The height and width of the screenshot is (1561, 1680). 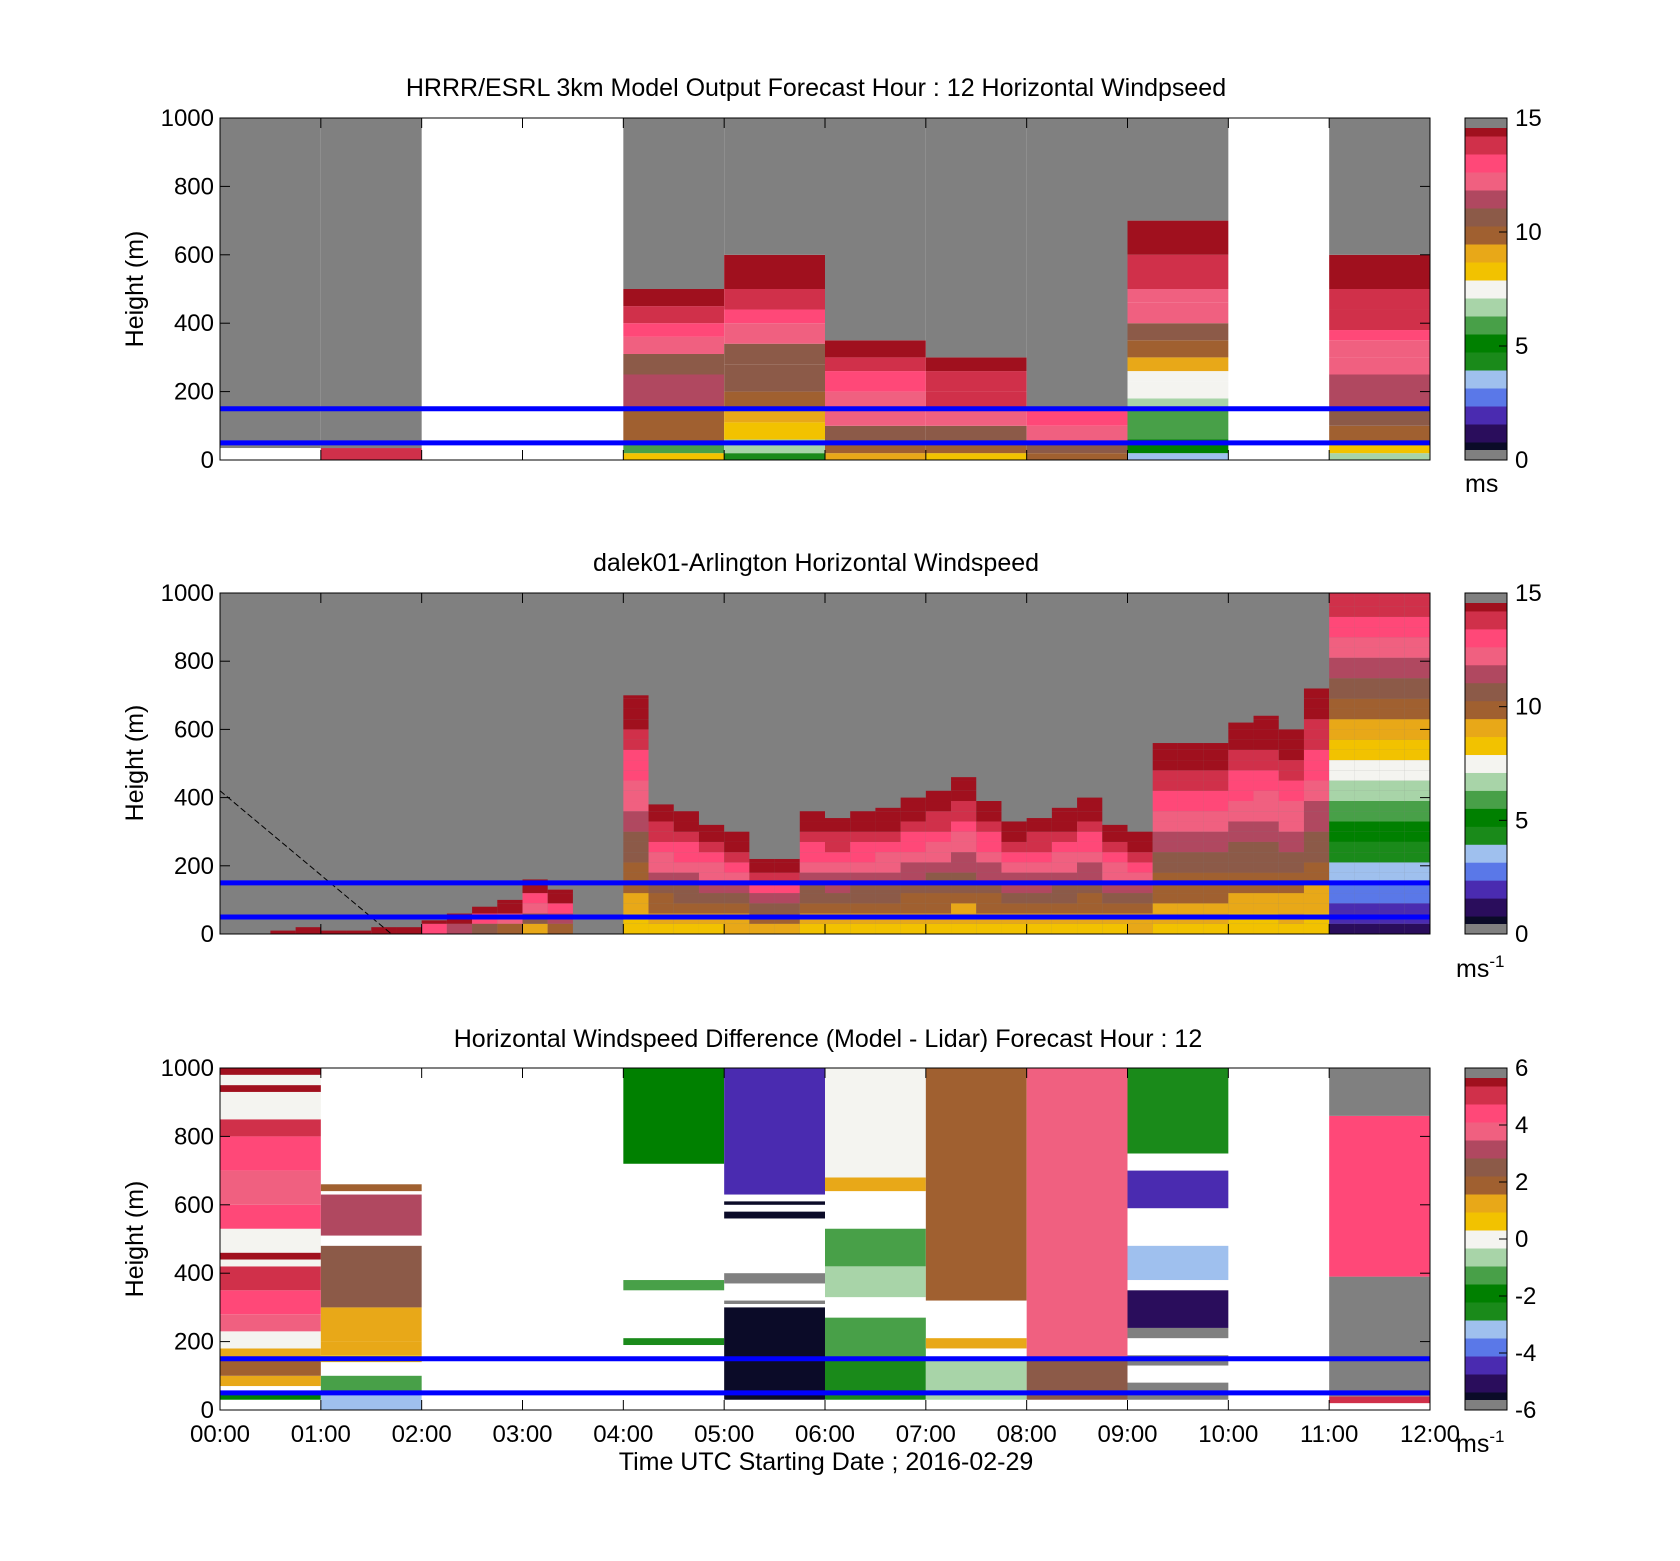 What do you see at coordinates (1528, 118) in the screenshot?
I see `colorbar-tick-label-15: 15` at bounding box center [1528, 118].